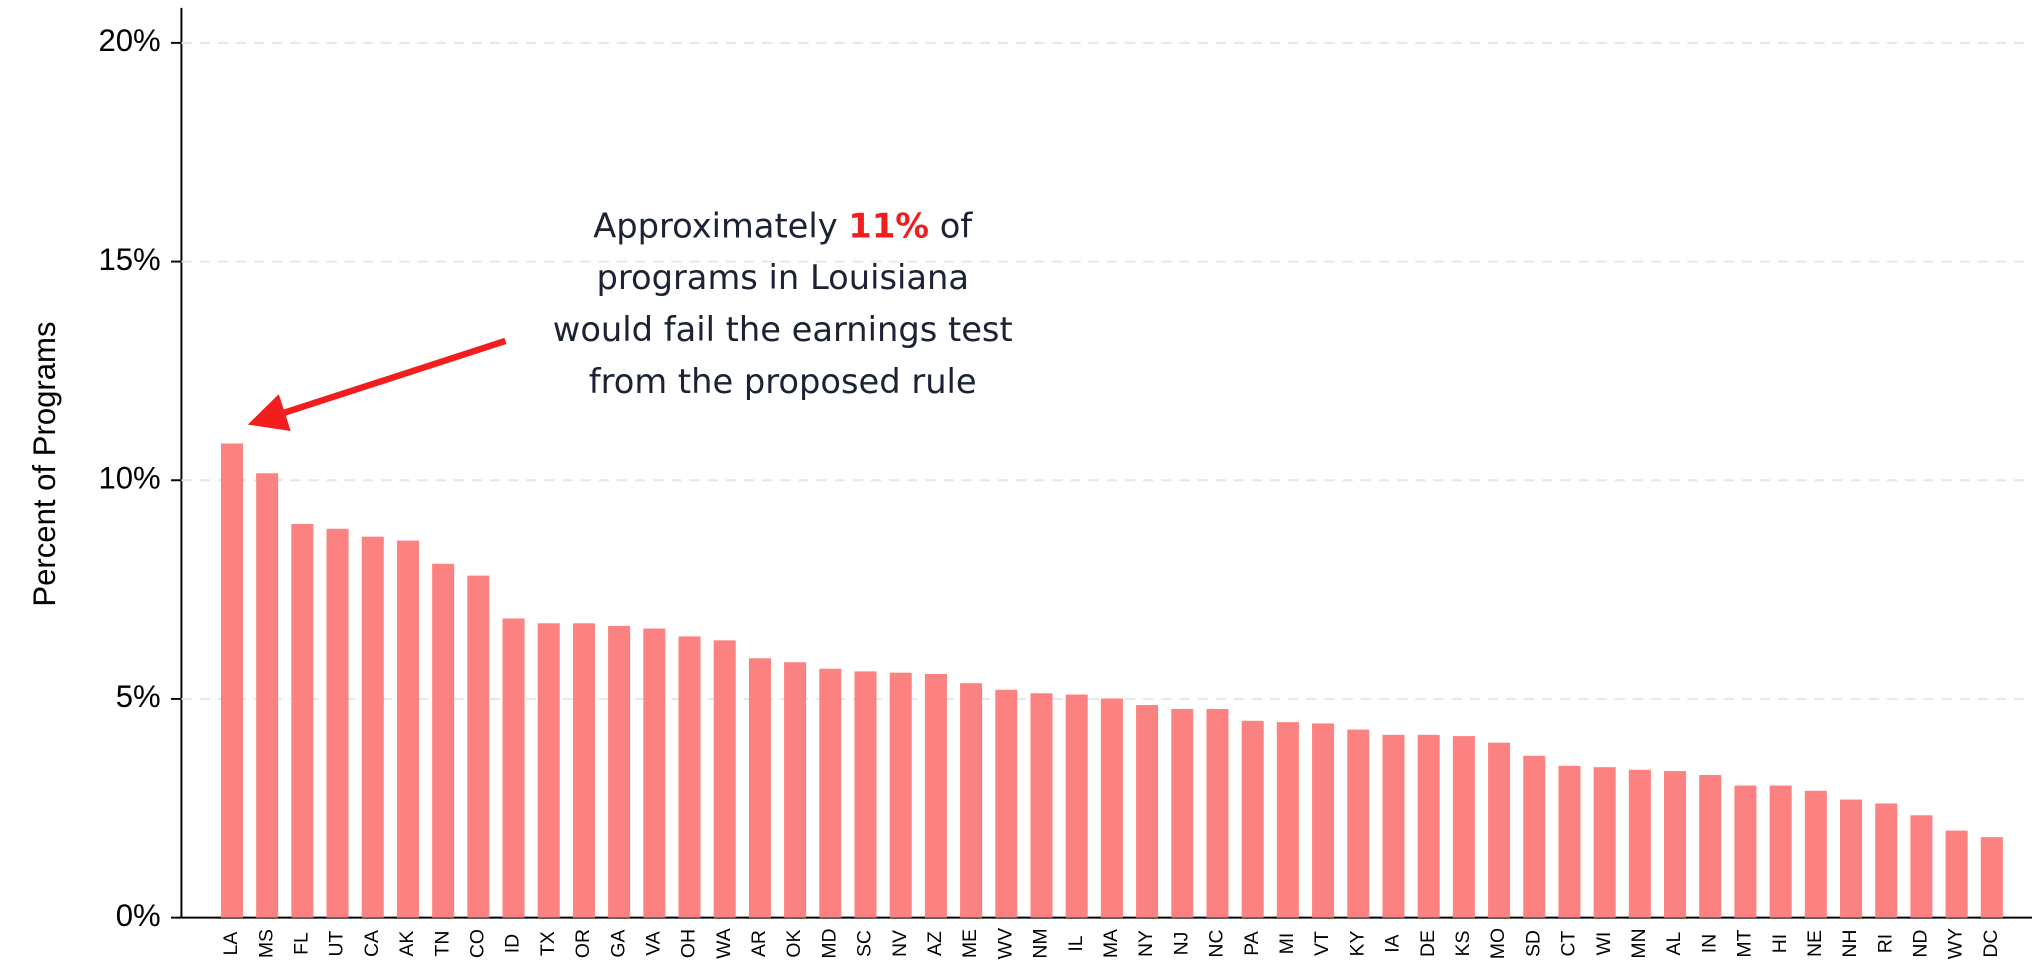  What do you see at coordinates (44, 463) in the screenshot?
I see `y-axis-label: Percent of Programs` at bounding box center [44, 463].